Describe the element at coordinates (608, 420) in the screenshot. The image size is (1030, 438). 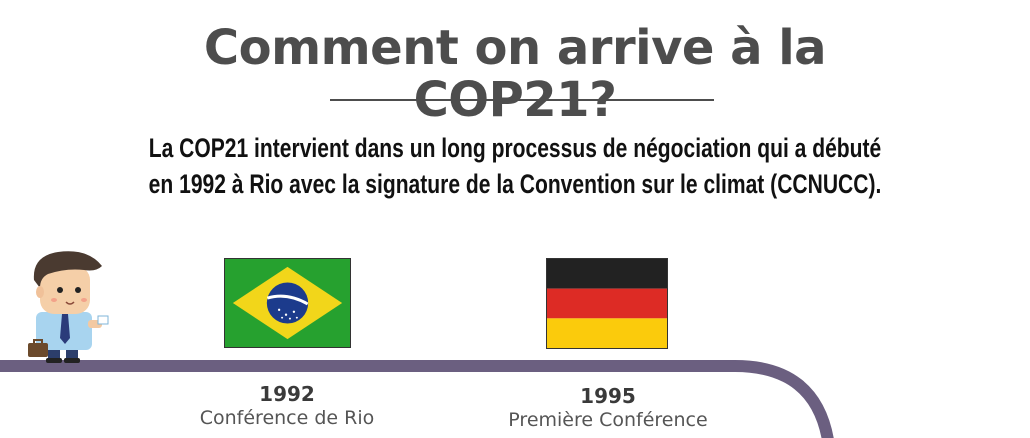
I see `event-description: Première Conférence` at that location.